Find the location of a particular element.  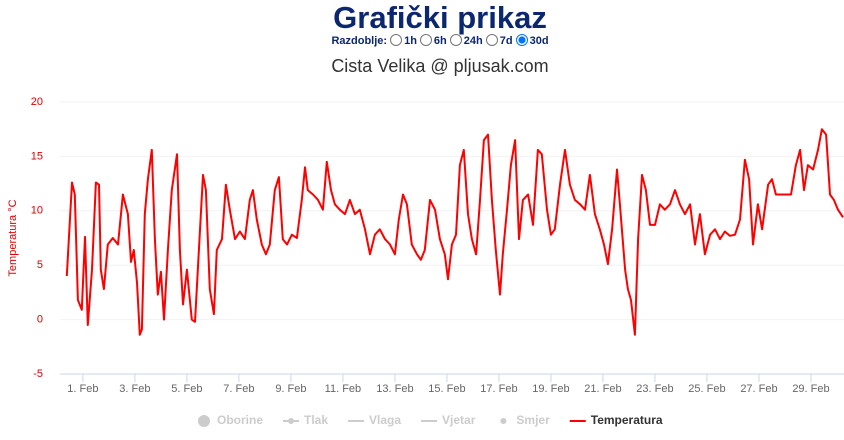

legend-item: Temperatura is located at coordinates (616, 420).